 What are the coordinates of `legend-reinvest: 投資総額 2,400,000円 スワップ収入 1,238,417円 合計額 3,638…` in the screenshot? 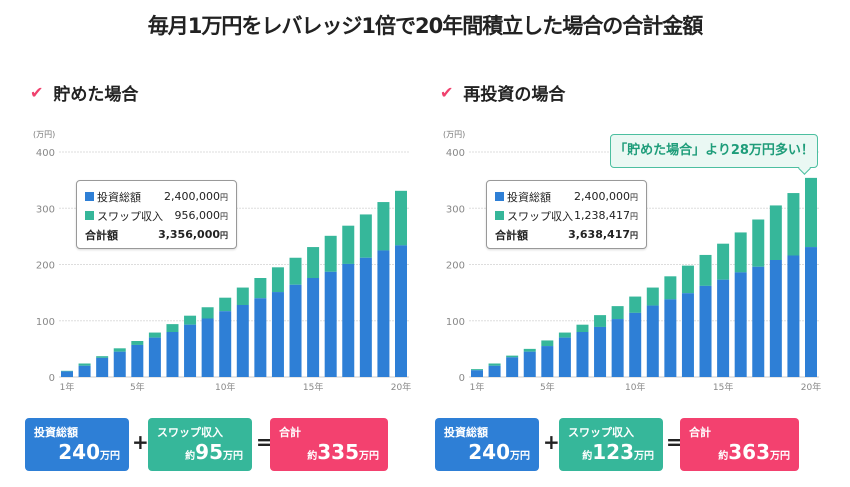 It's located at (566, 214).